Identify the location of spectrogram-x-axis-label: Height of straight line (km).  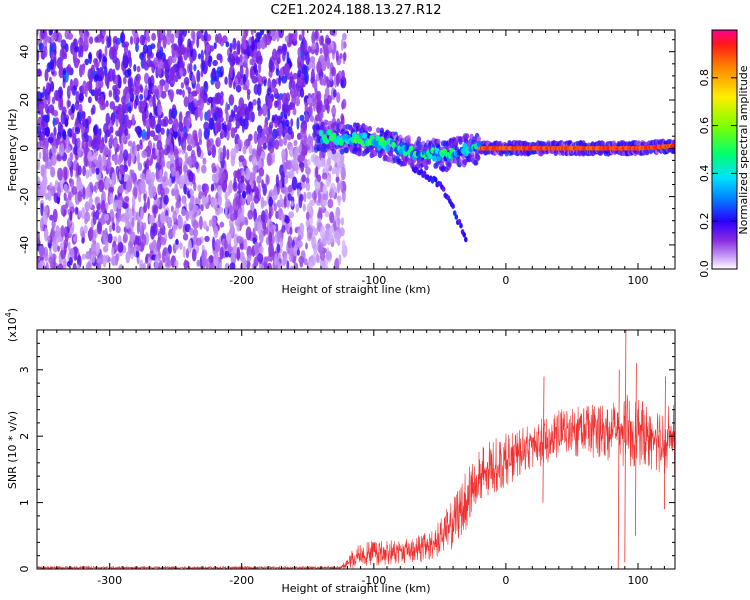
(355, 289).